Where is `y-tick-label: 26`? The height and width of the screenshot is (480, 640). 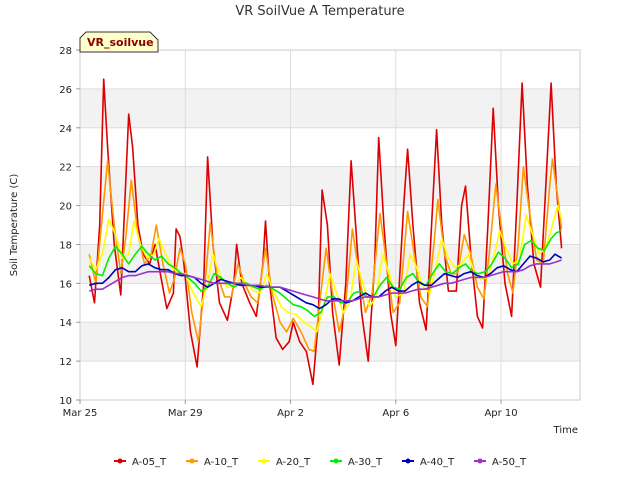 y-tick-label: 26 is located at coordinates (65, 90).